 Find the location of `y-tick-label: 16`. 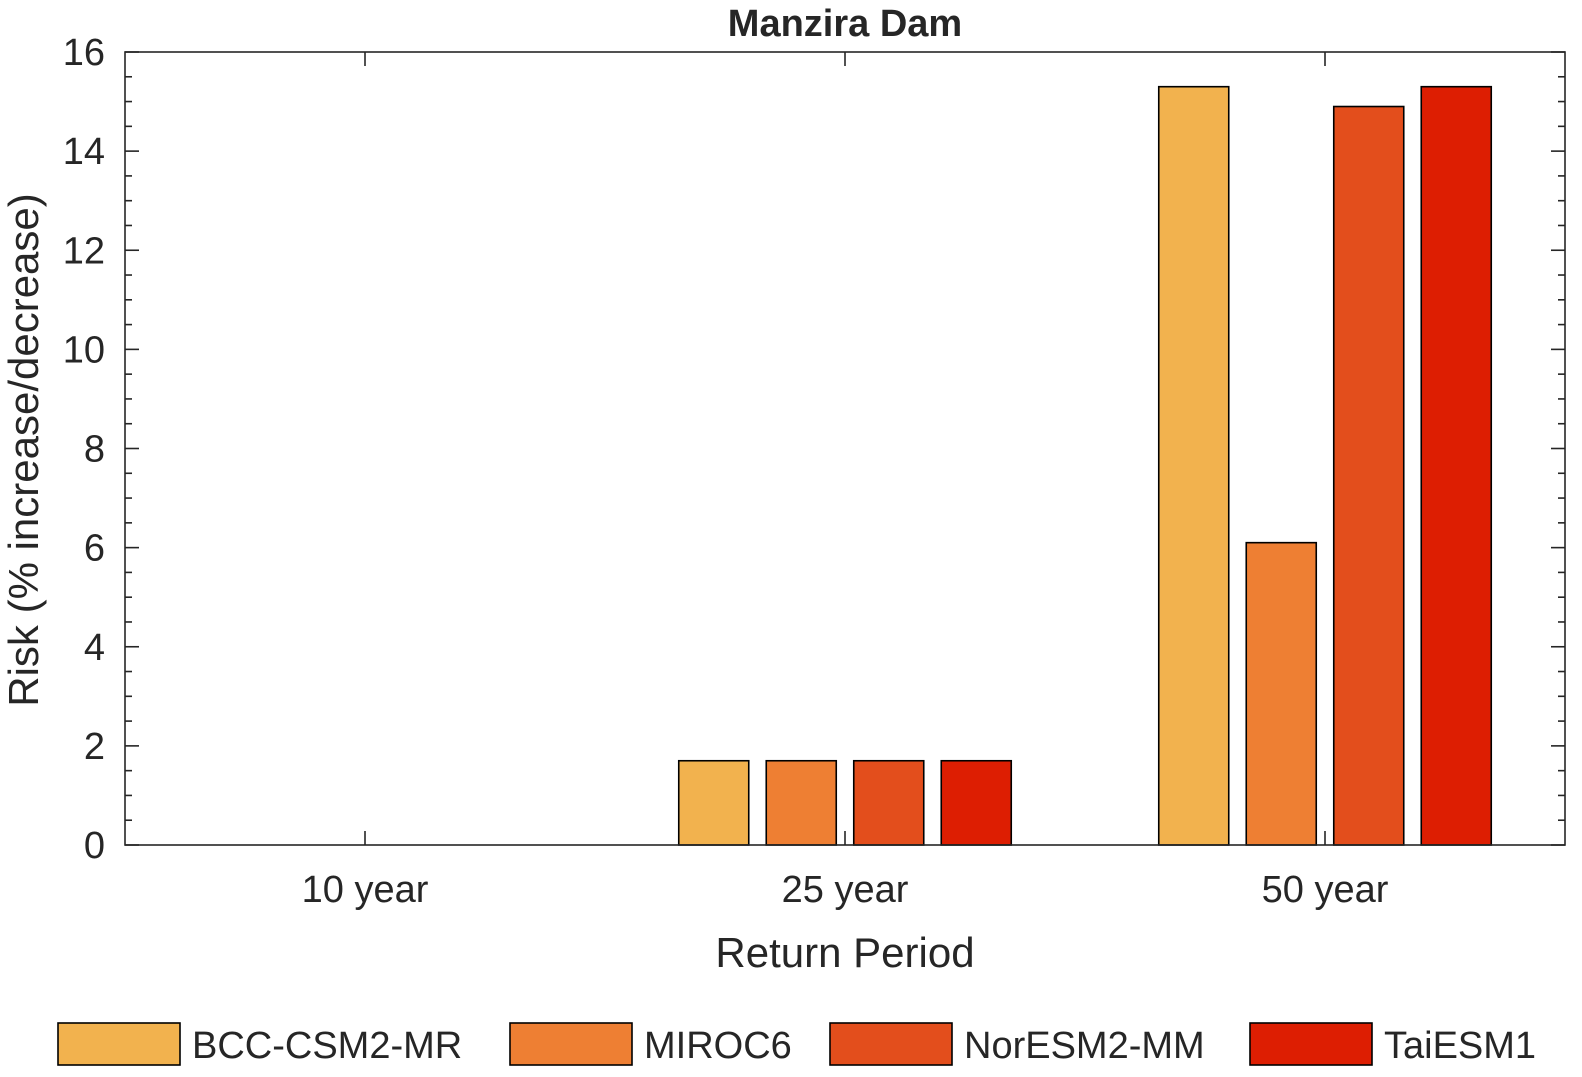

y-tick-label: 16 is located at coordinates (84, 53).